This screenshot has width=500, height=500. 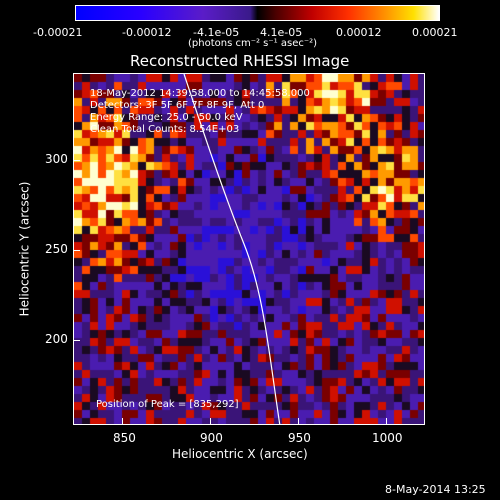 I want to click on x-axis-label: Heliocentric X (arcsec), so click(x=240, y=454).